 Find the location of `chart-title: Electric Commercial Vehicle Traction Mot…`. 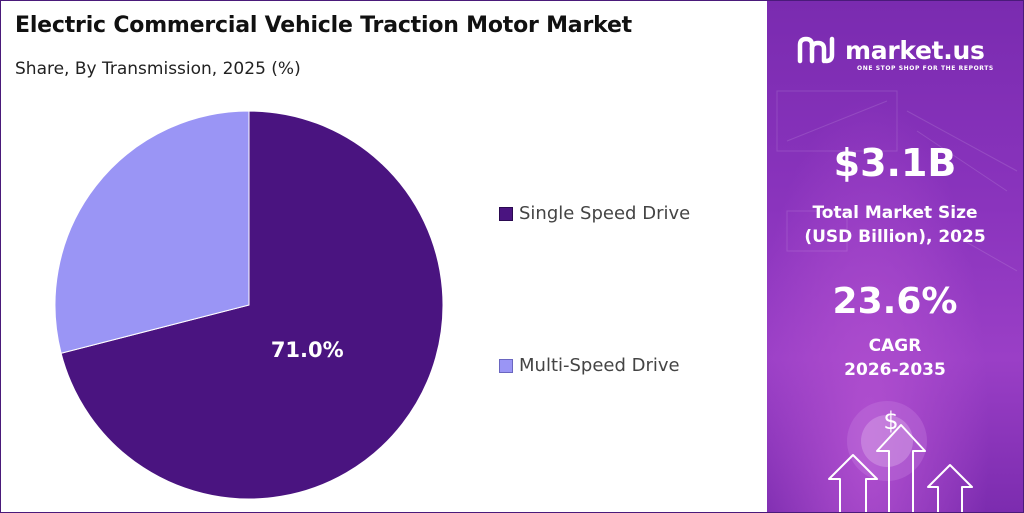

chart-title: Electric Commercial Vehicle Traction Mot… is located at coordinates (323, 25).